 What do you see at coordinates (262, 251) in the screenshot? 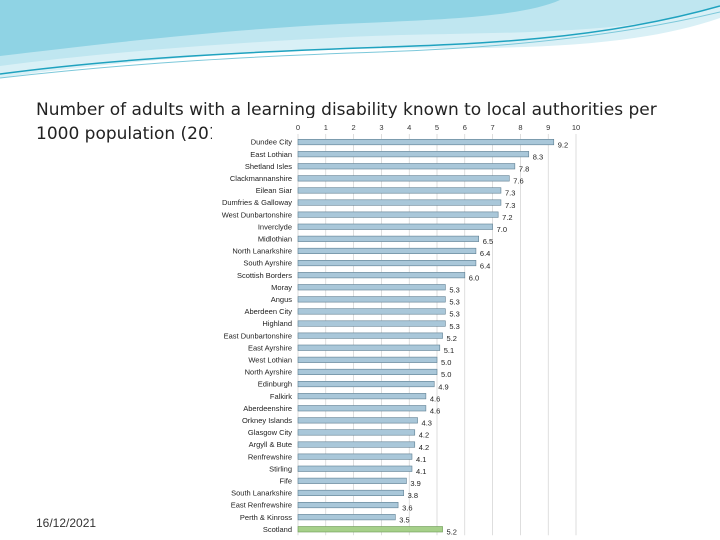
I see `category-label: North Lanarkshire` at bounding box center [262, 251].